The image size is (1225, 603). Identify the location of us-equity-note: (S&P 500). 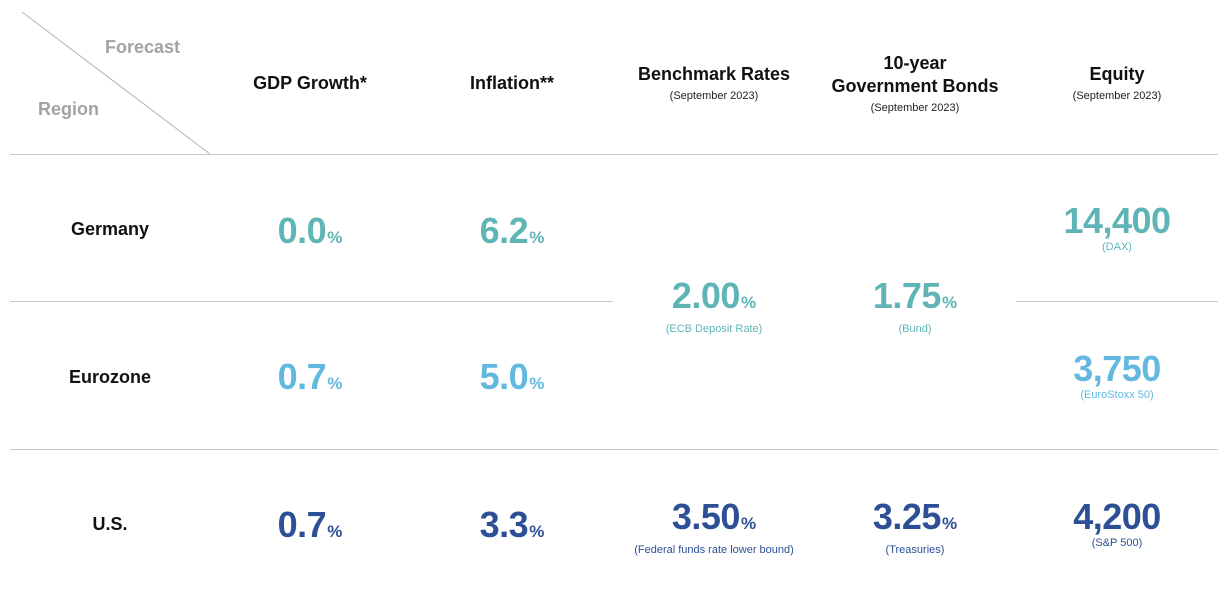
(1117, 543).